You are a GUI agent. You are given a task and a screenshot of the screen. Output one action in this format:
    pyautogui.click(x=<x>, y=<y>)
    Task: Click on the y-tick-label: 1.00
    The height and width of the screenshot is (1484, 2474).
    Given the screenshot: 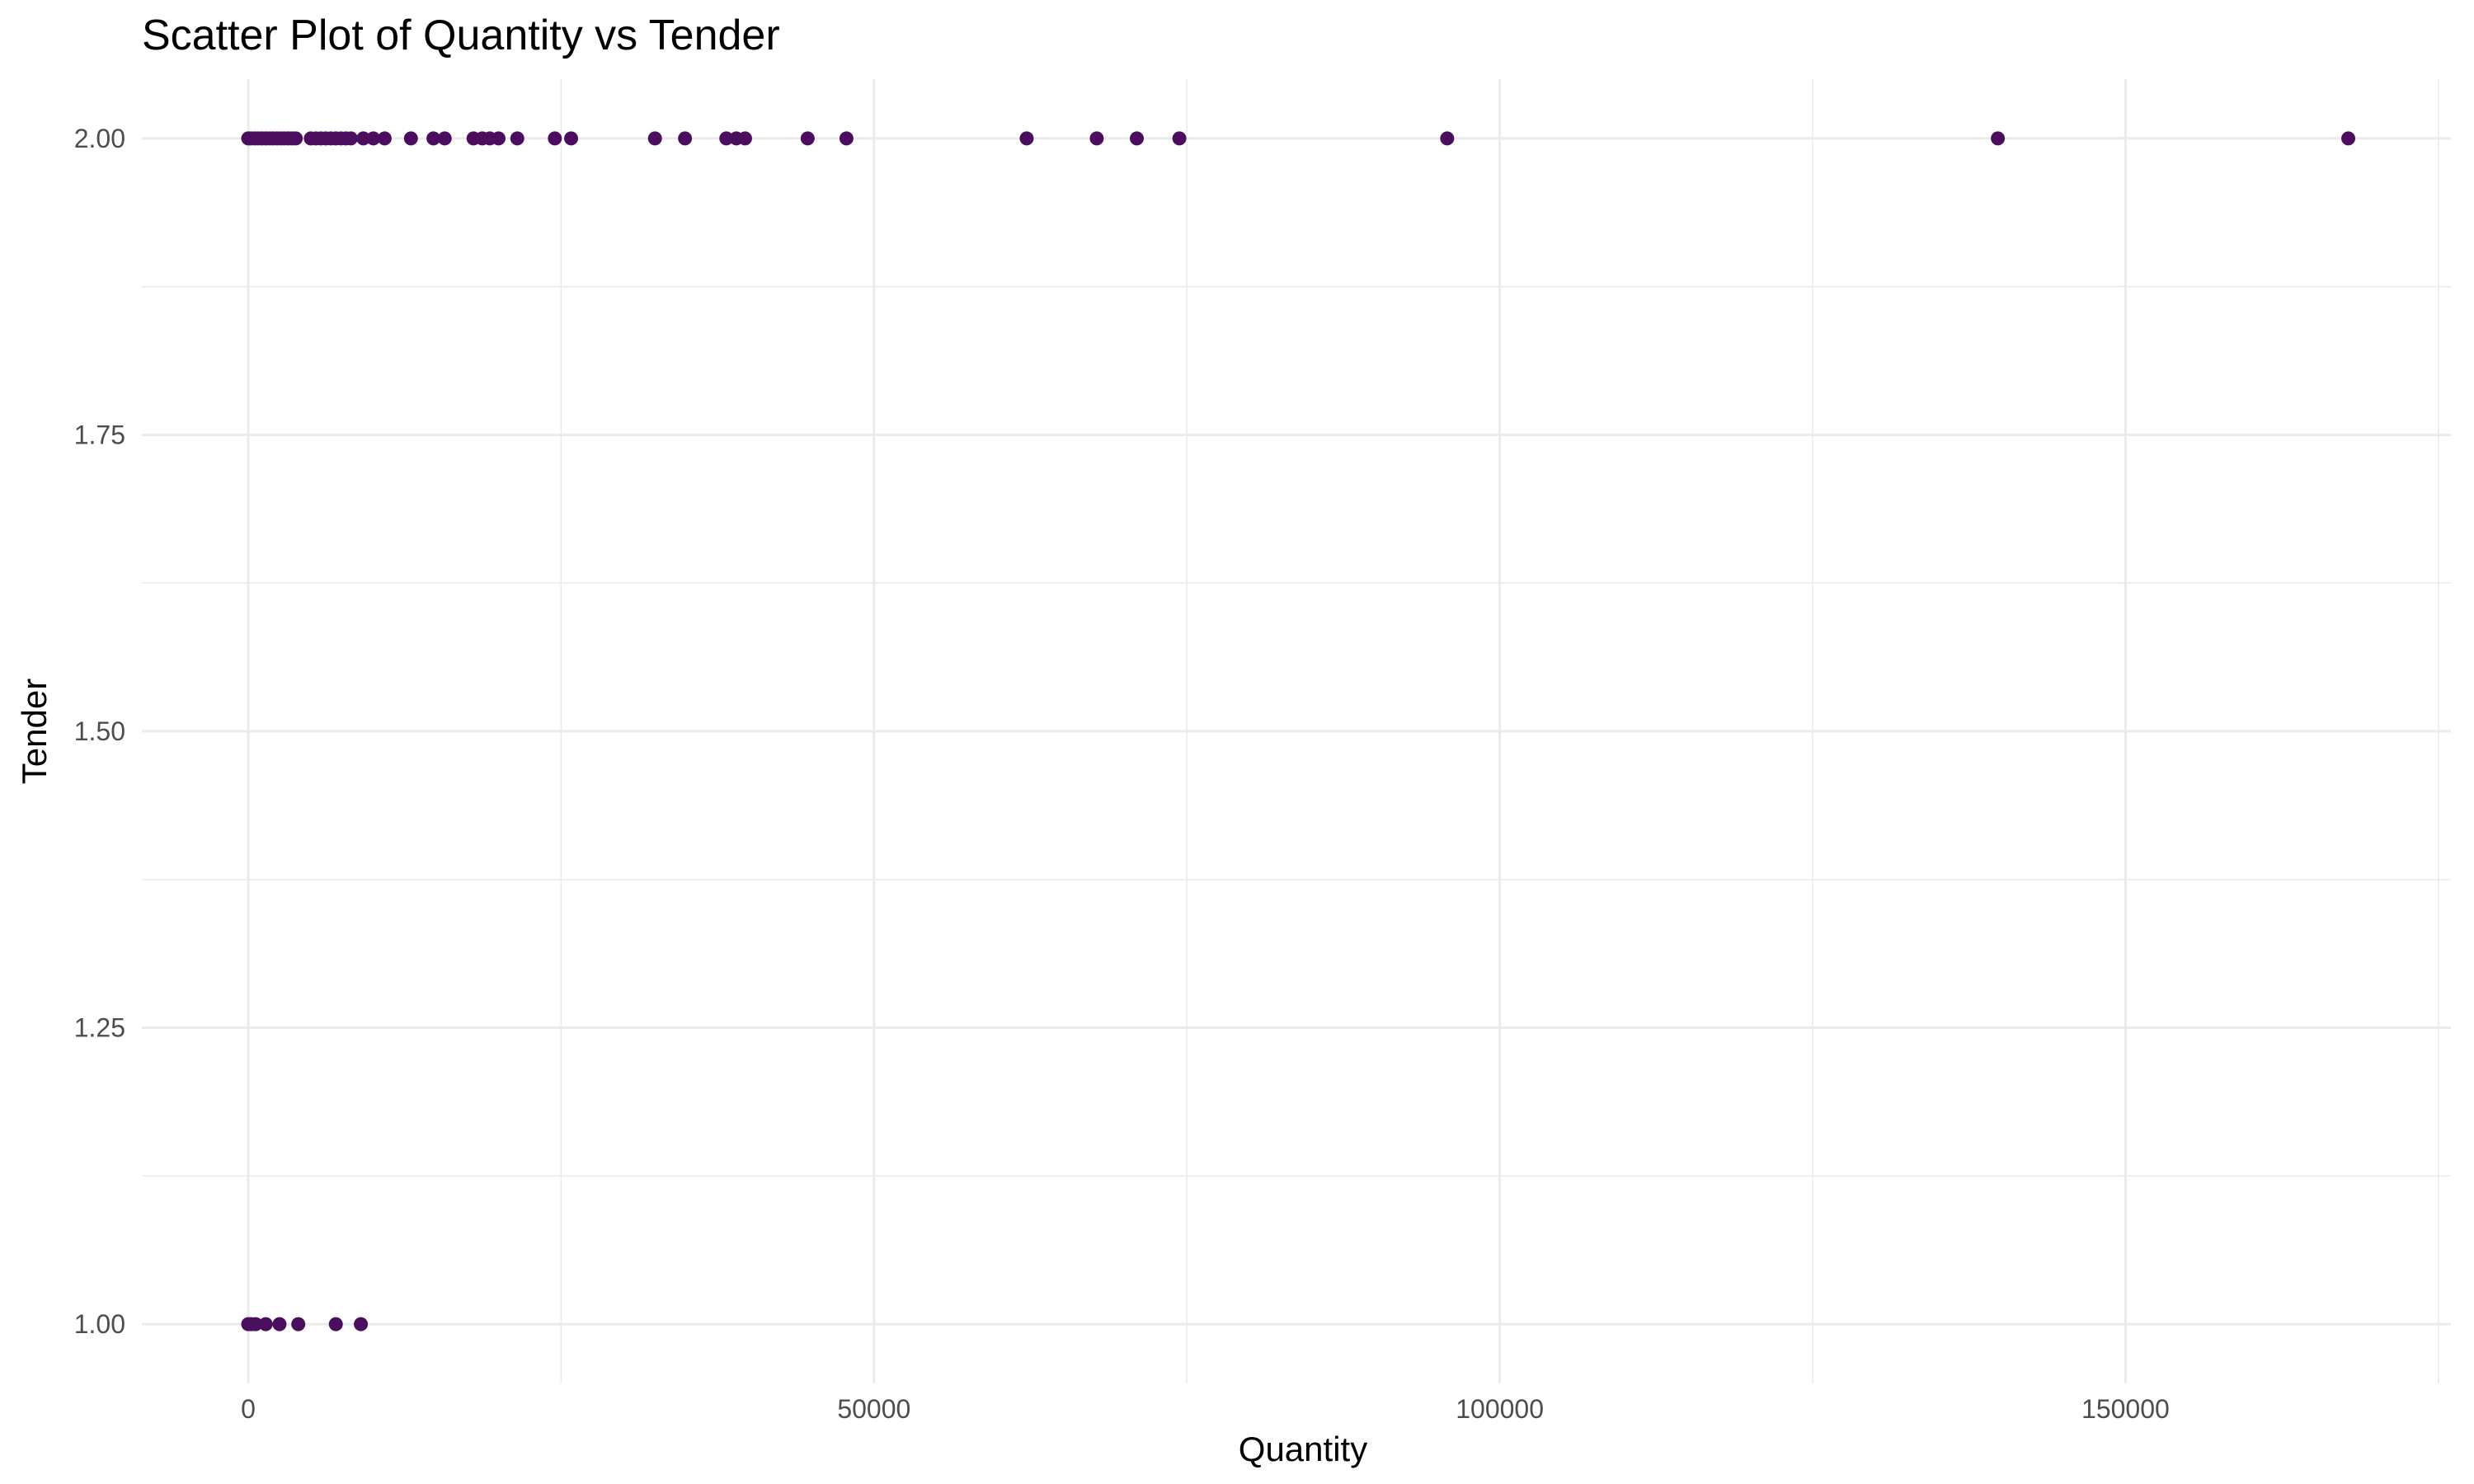 What is the action you would take?
    pyautogui.click(x=99, y=1324)
    